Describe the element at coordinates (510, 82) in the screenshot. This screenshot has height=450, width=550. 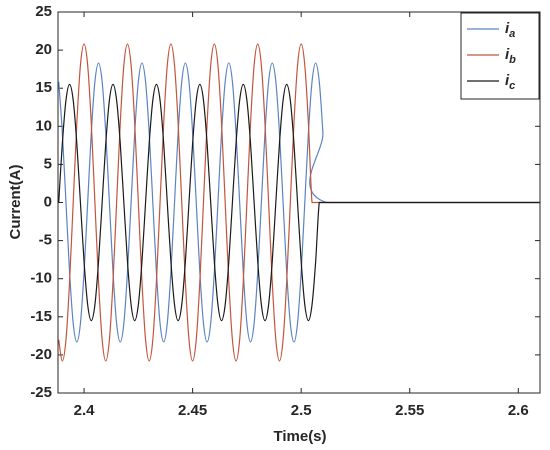
I see `legend-label: ic` at that location.